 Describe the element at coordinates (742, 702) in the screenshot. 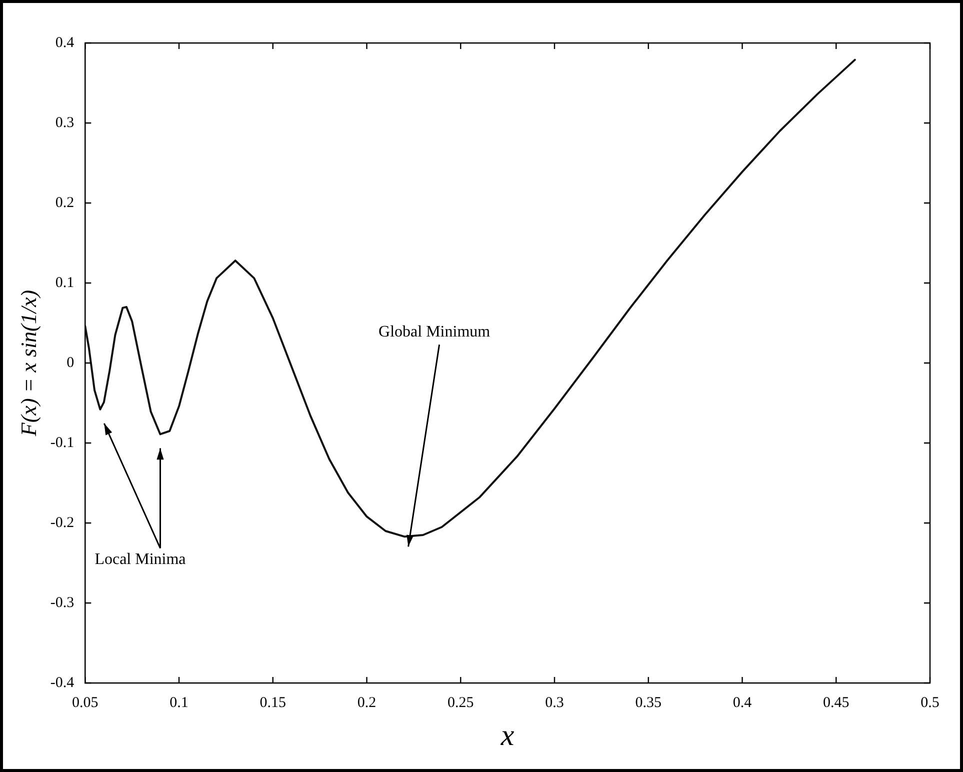

I see `x-tick-label: 0.4` at that location.